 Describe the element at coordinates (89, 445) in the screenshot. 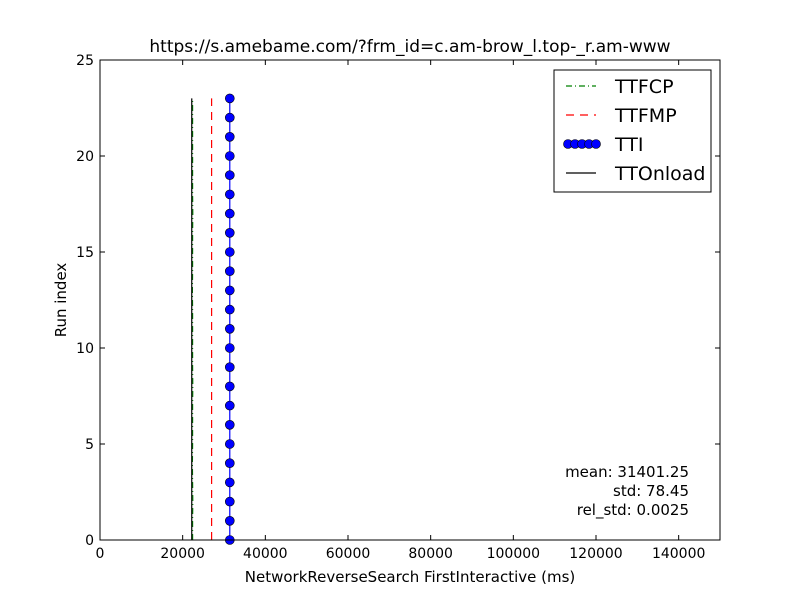

I see `y-tick-label: 5` at that location.